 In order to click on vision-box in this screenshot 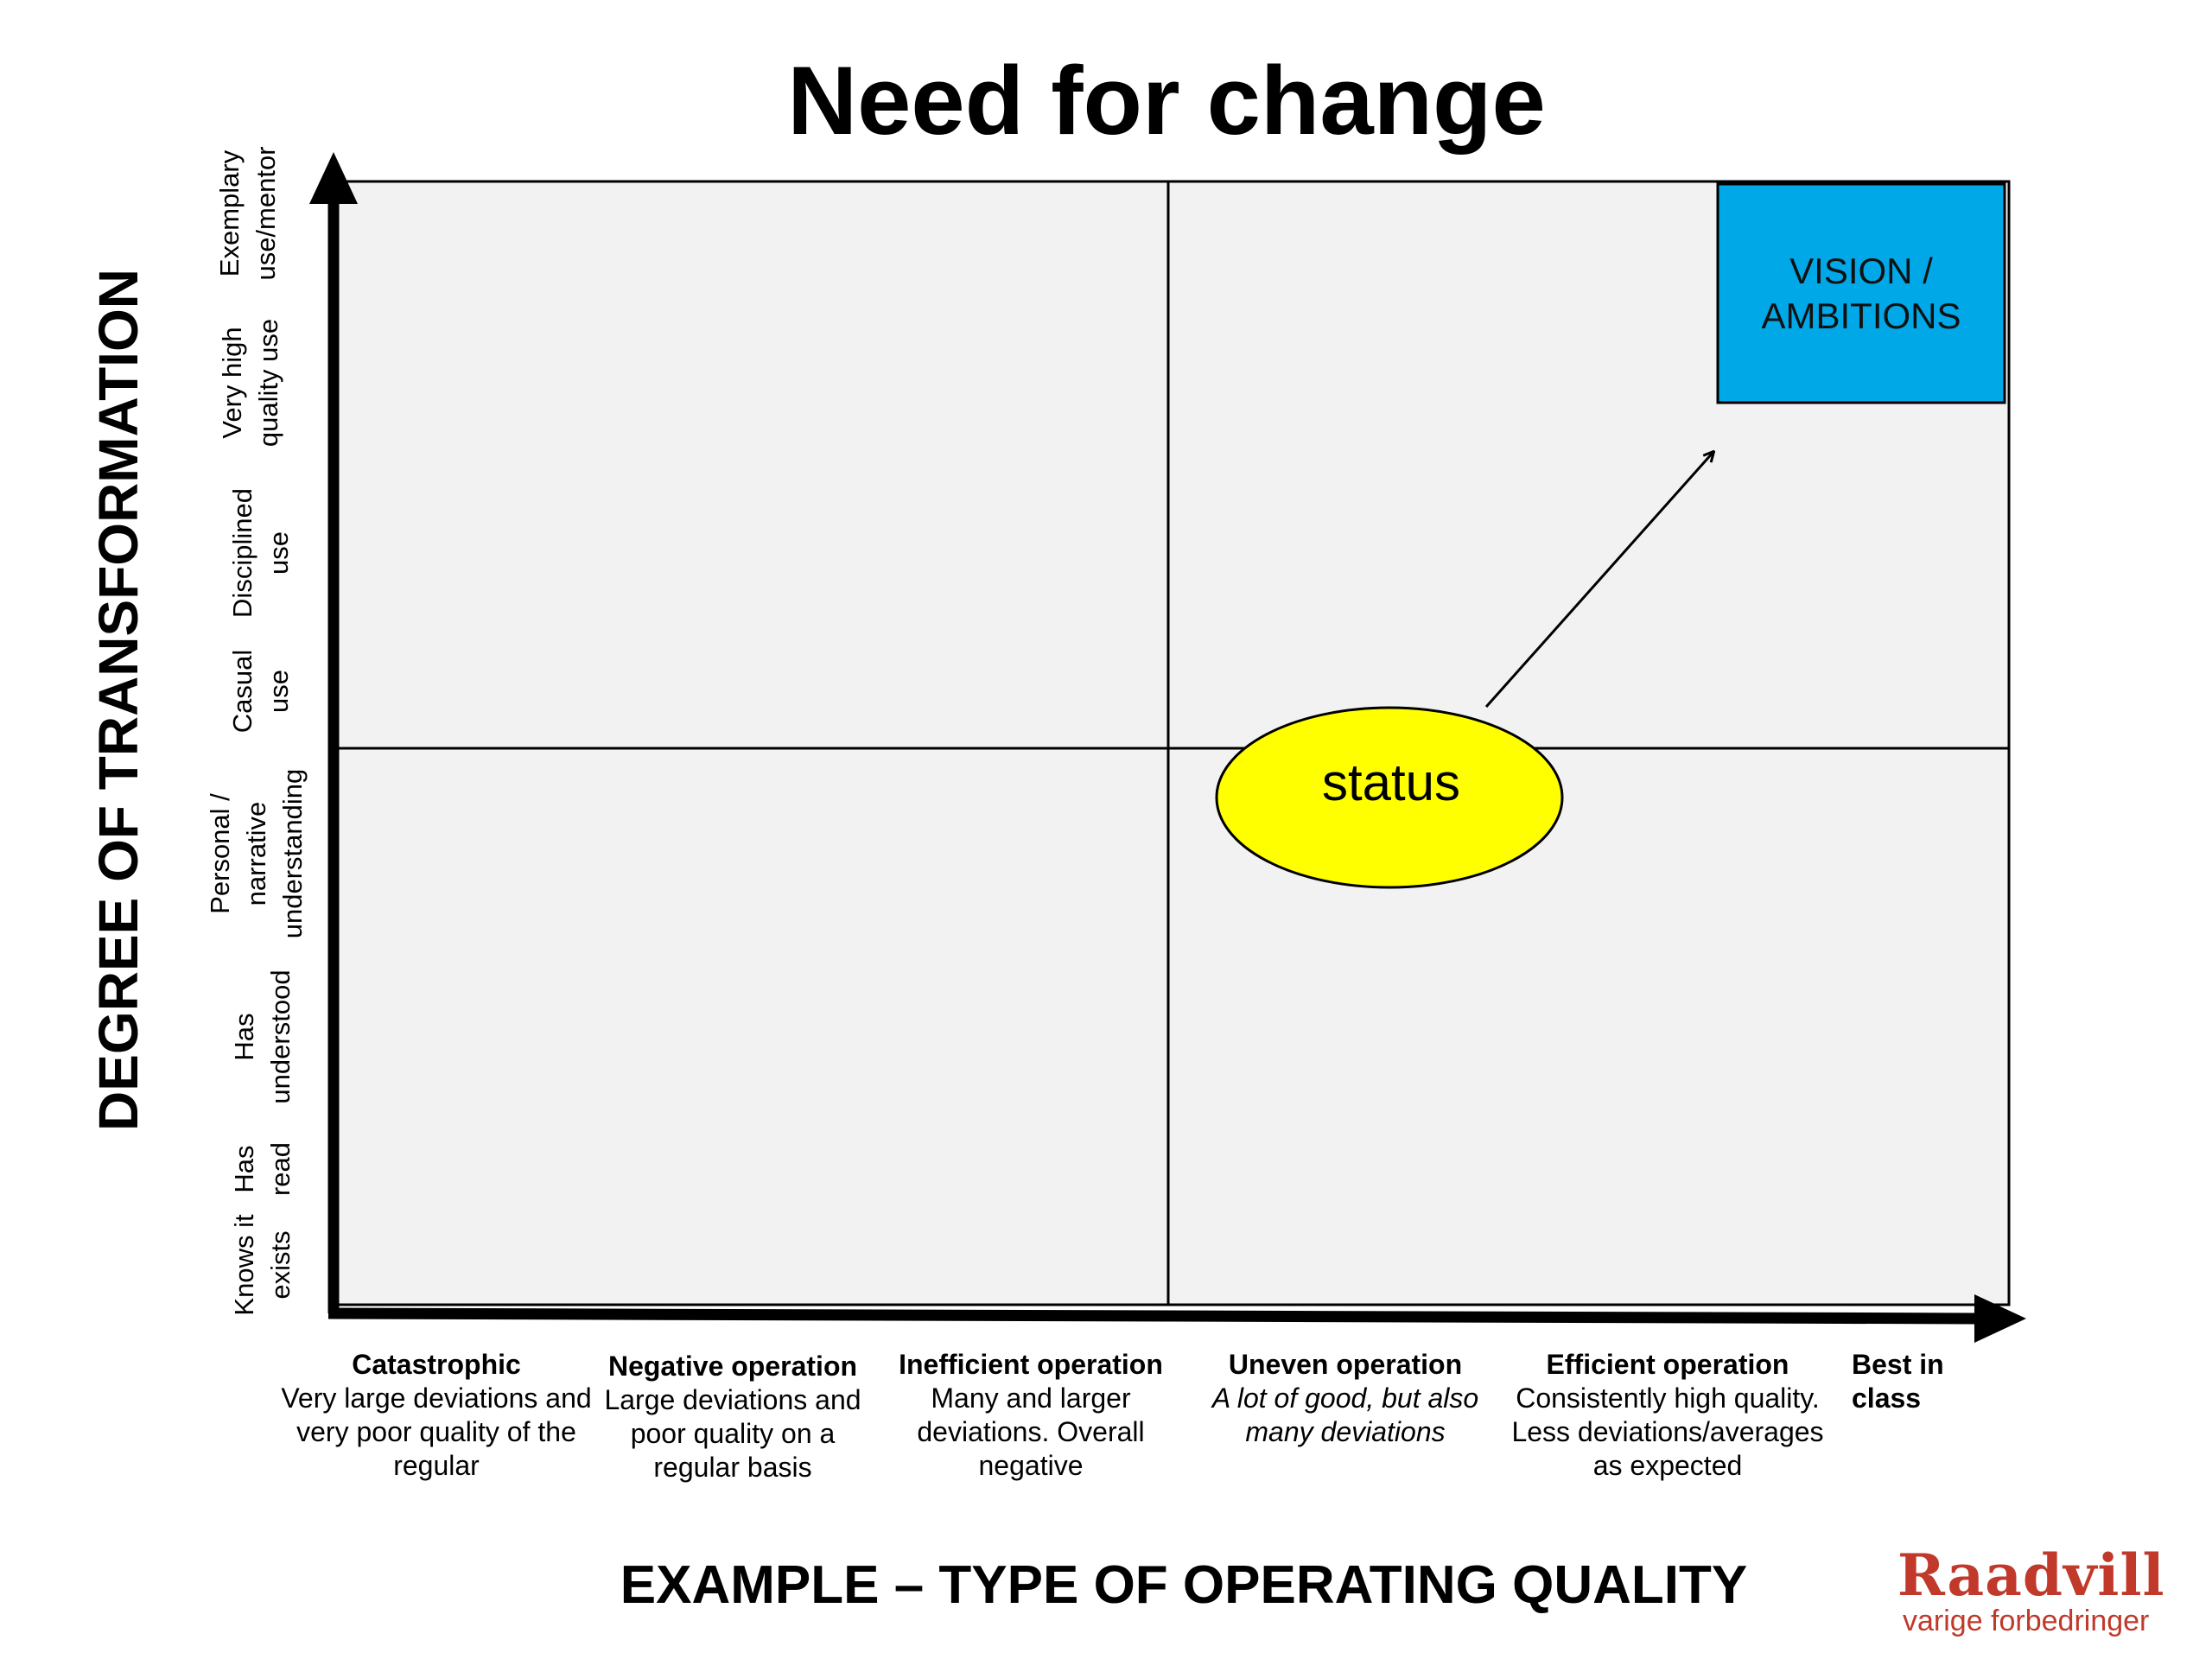, I will do `click(1861, 293)`.